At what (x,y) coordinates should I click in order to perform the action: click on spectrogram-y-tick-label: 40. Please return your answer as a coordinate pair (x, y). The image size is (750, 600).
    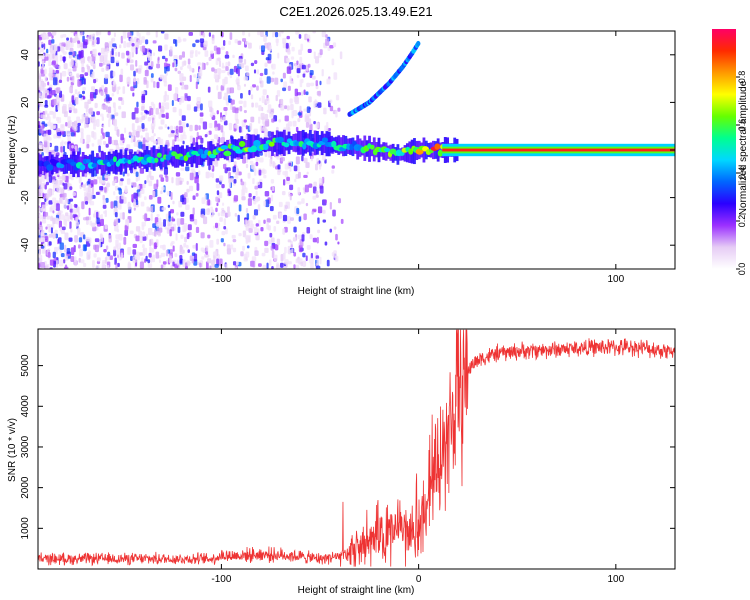
    Looking at the image, I should click on (25, 55).